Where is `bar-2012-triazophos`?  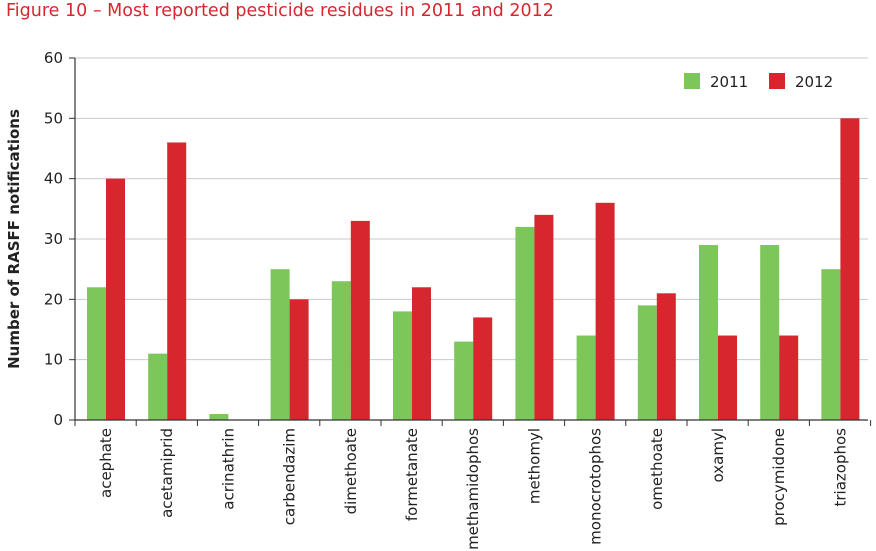 bar-2012-triazophos is located at coordinates (850, 269).